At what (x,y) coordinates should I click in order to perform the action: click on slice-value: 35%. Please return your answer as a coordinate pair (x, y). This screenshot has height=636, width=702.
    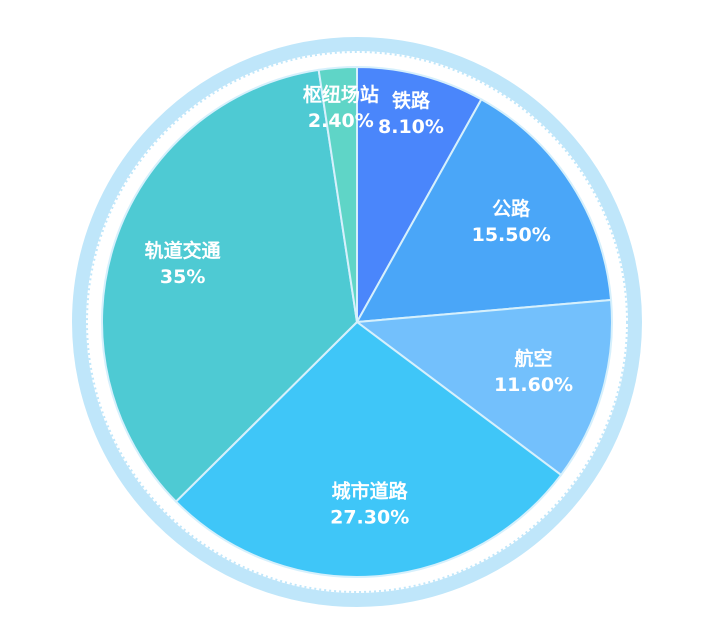
    Looking at the image, I should click on (182, 277).